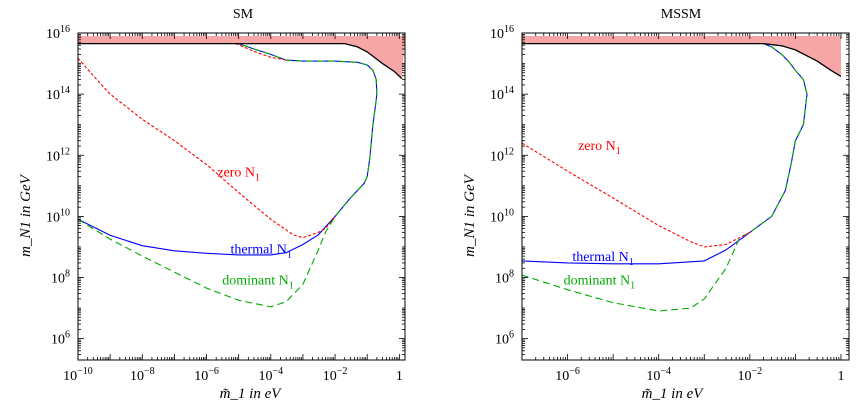 Image resolution: width=867 pixels, height=413 pixels. Describe the element at coordinates (270, 375) in the screenshot. I see `sm-x-tick-label: 10⁻⁴` at that location.